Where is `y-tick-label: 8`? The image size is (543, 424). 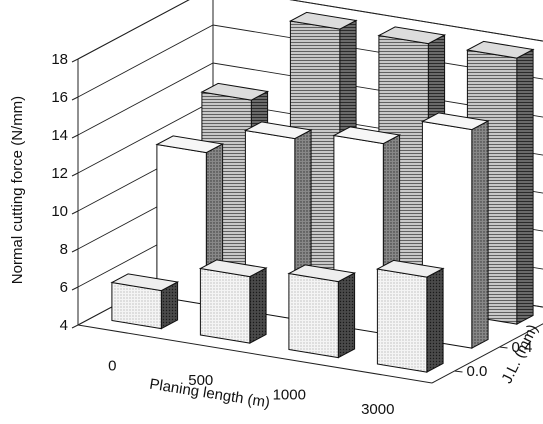
y-tick-label: 8 is located at coordinates (64, 249).